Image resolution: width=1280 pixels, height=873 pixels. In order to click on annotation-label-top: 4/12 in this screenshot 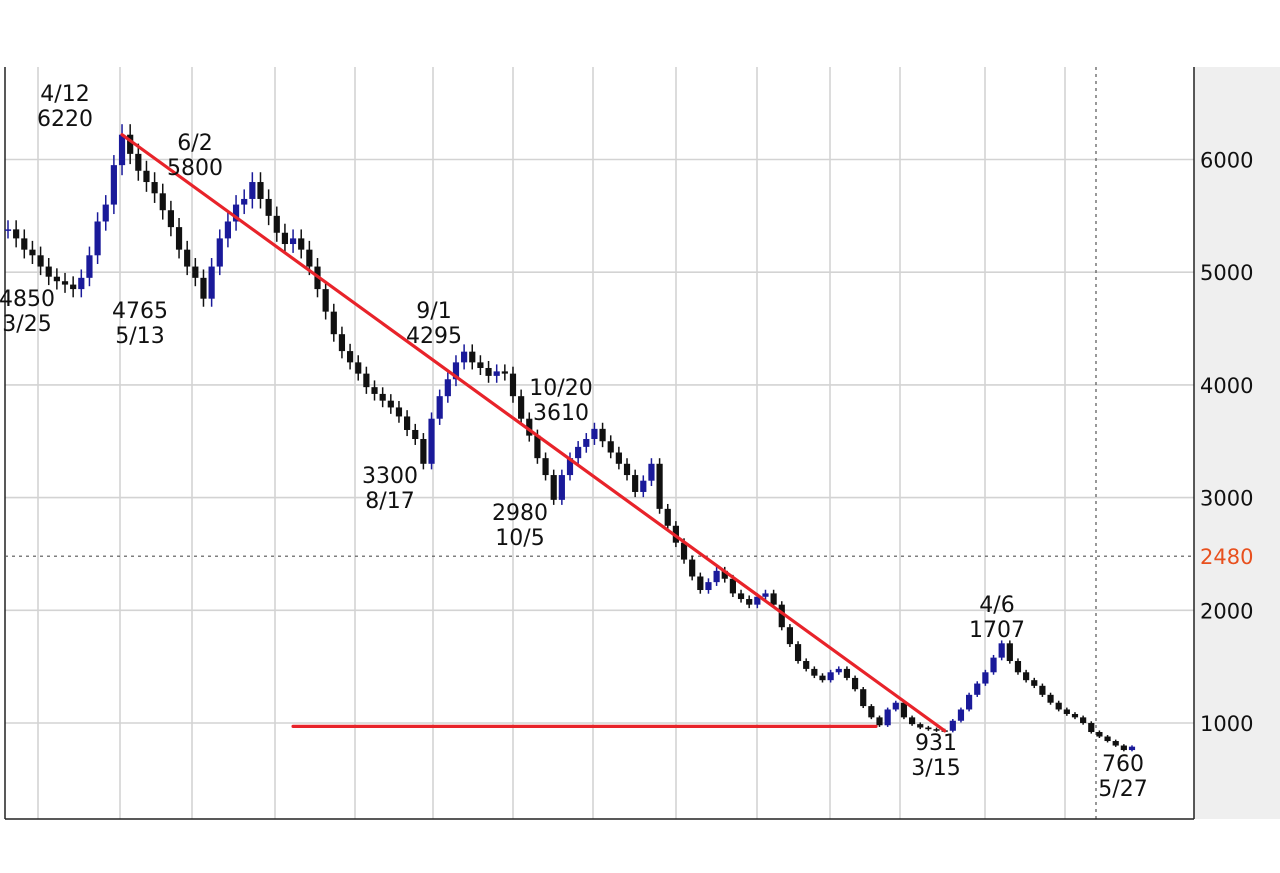, I will do `click(64, 94)`.